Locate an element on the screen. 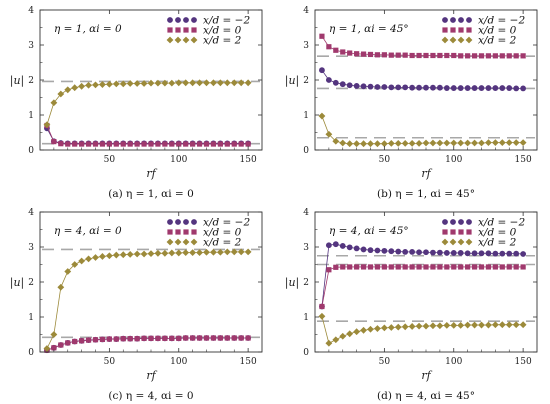 The width and height of the screenshot is (550, 404). x-axis-label: rf is located at coordinates (426, 375).